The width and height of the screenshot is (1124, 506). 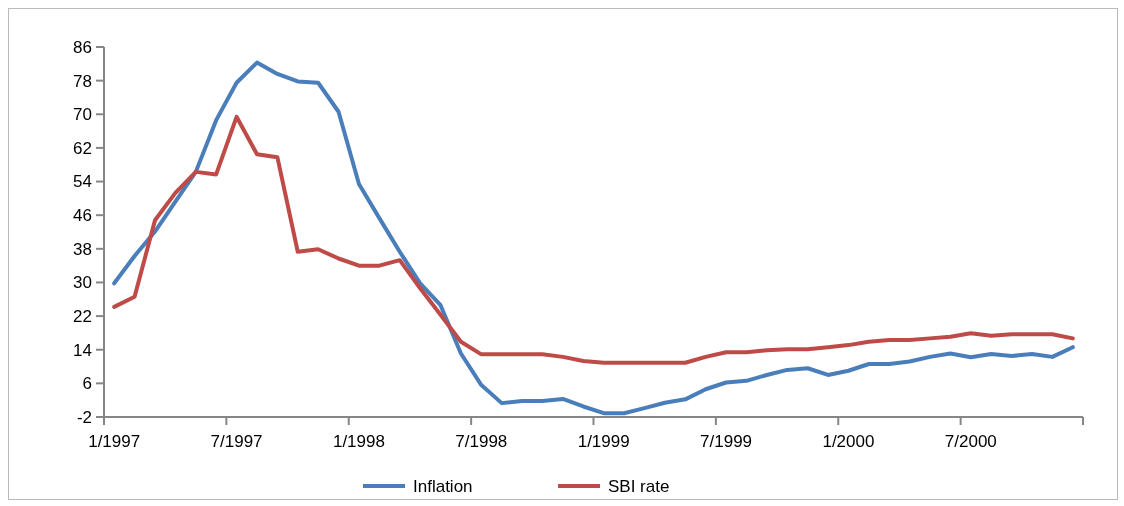 What do you see at coordinates (87, 384) in the screenshot?
I see `y-tick-label: 6` at bounding box center [87, 384].